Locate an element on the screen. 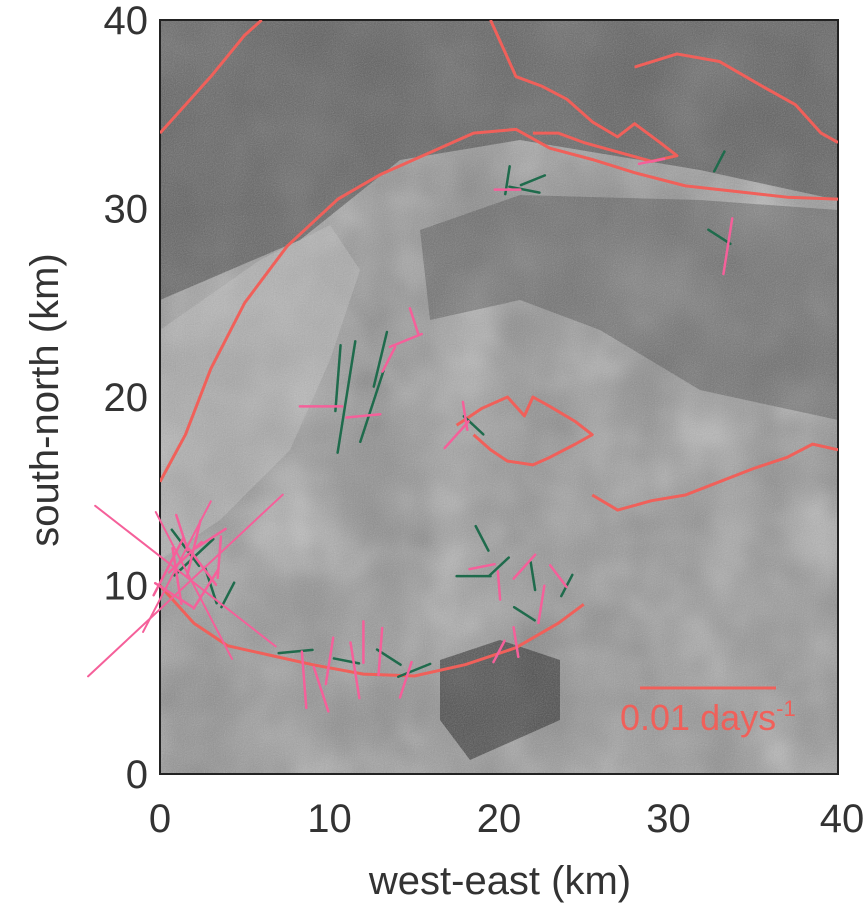 The height and width of the screenshot is (906, 868). y-tick-label-30: 30 is located at coordinates (126, 210).